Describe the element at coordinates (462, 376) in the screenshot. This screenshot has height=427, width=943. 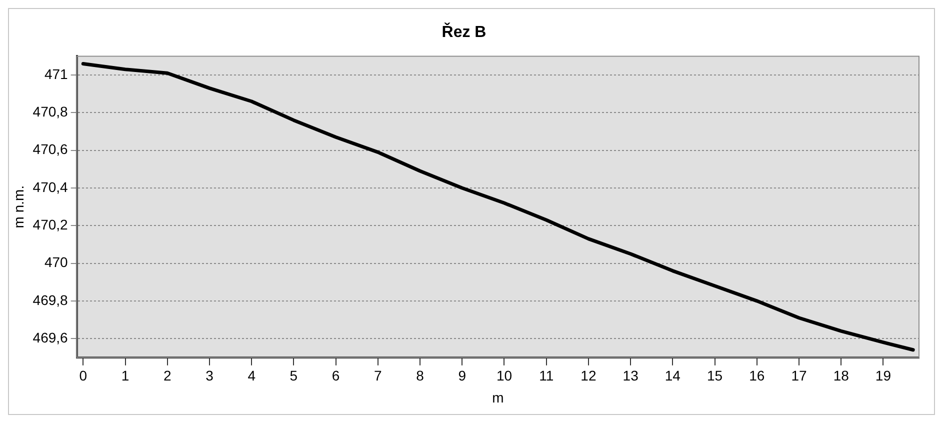
I see `x-tick-label: 9` at that location.